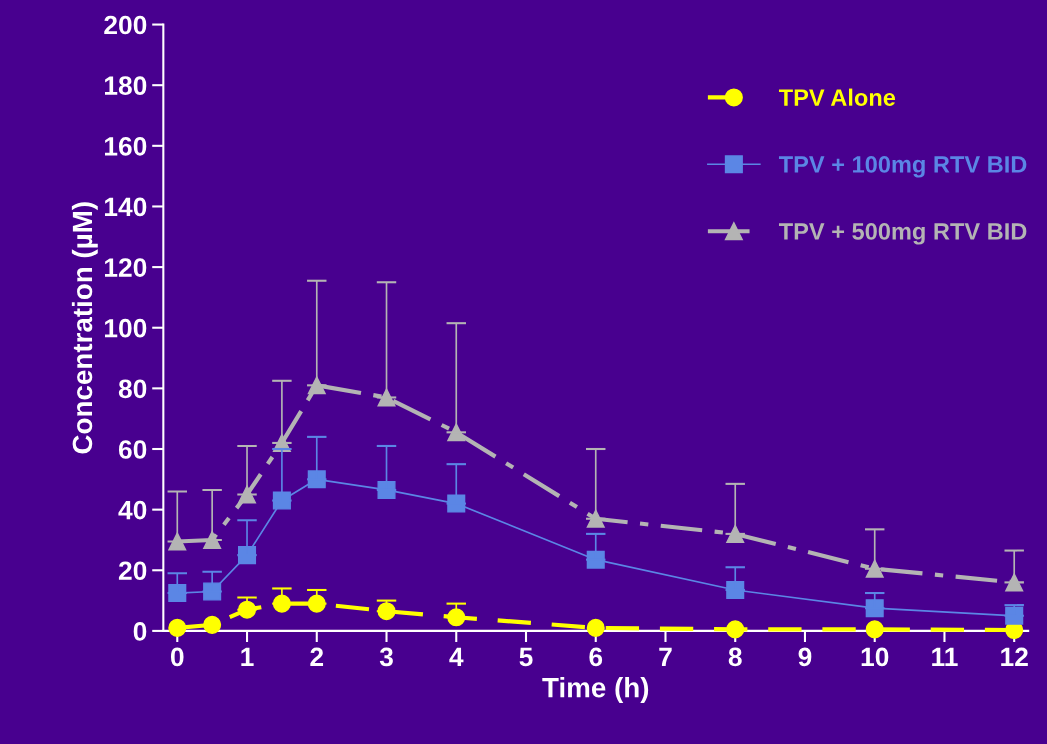 The height and width of the screenshot is (744, 1047). What do you see at coordinates (837, 97) in the screenshot?
I see `legend-label: TPV Alone` at bounding box center [837, 97].